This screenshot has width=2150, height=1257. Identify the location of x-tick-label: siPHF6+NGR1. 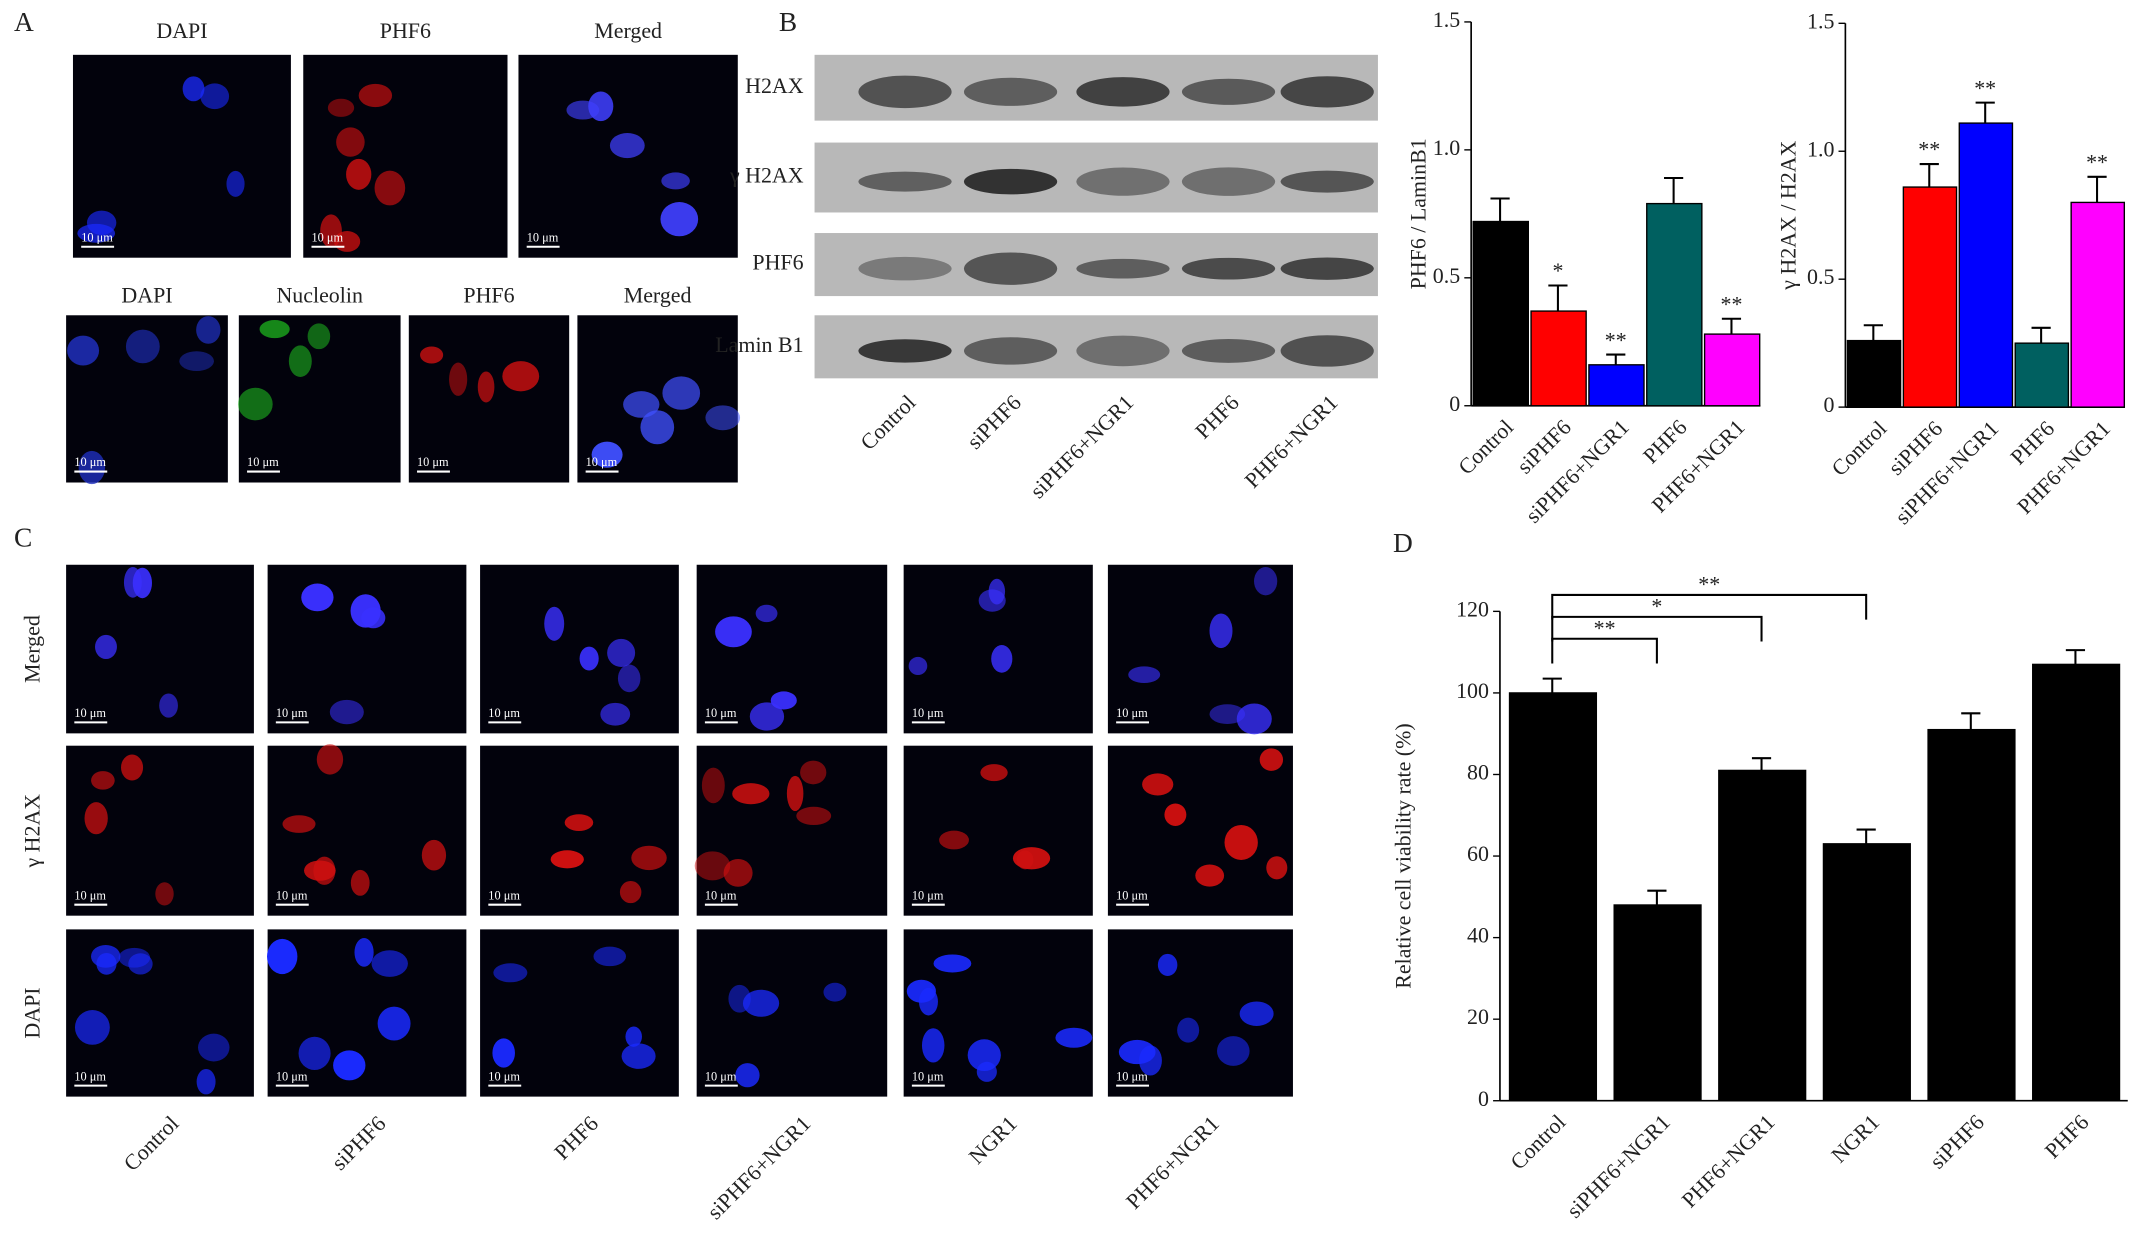
(1618, 1165).